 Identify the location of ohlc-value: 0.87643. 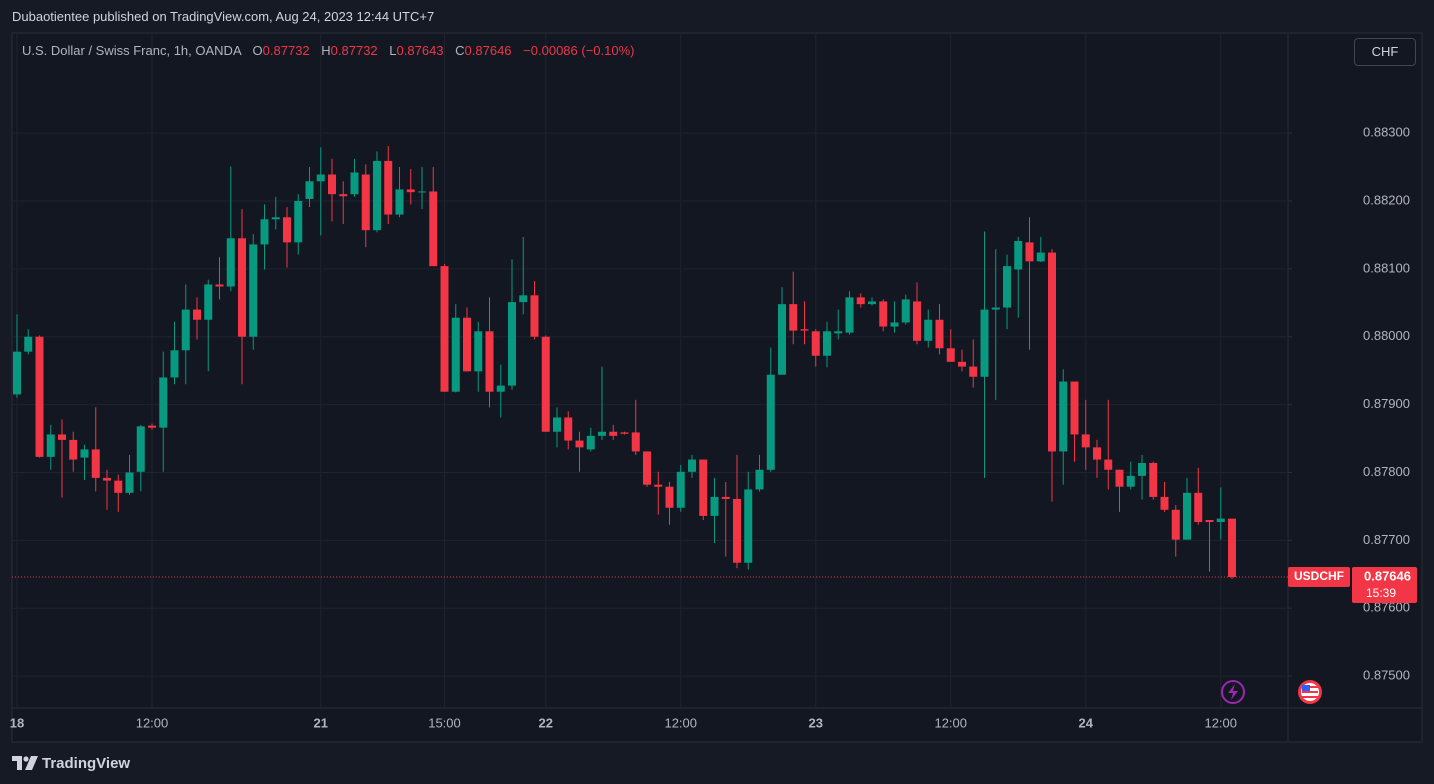
(420, 50).